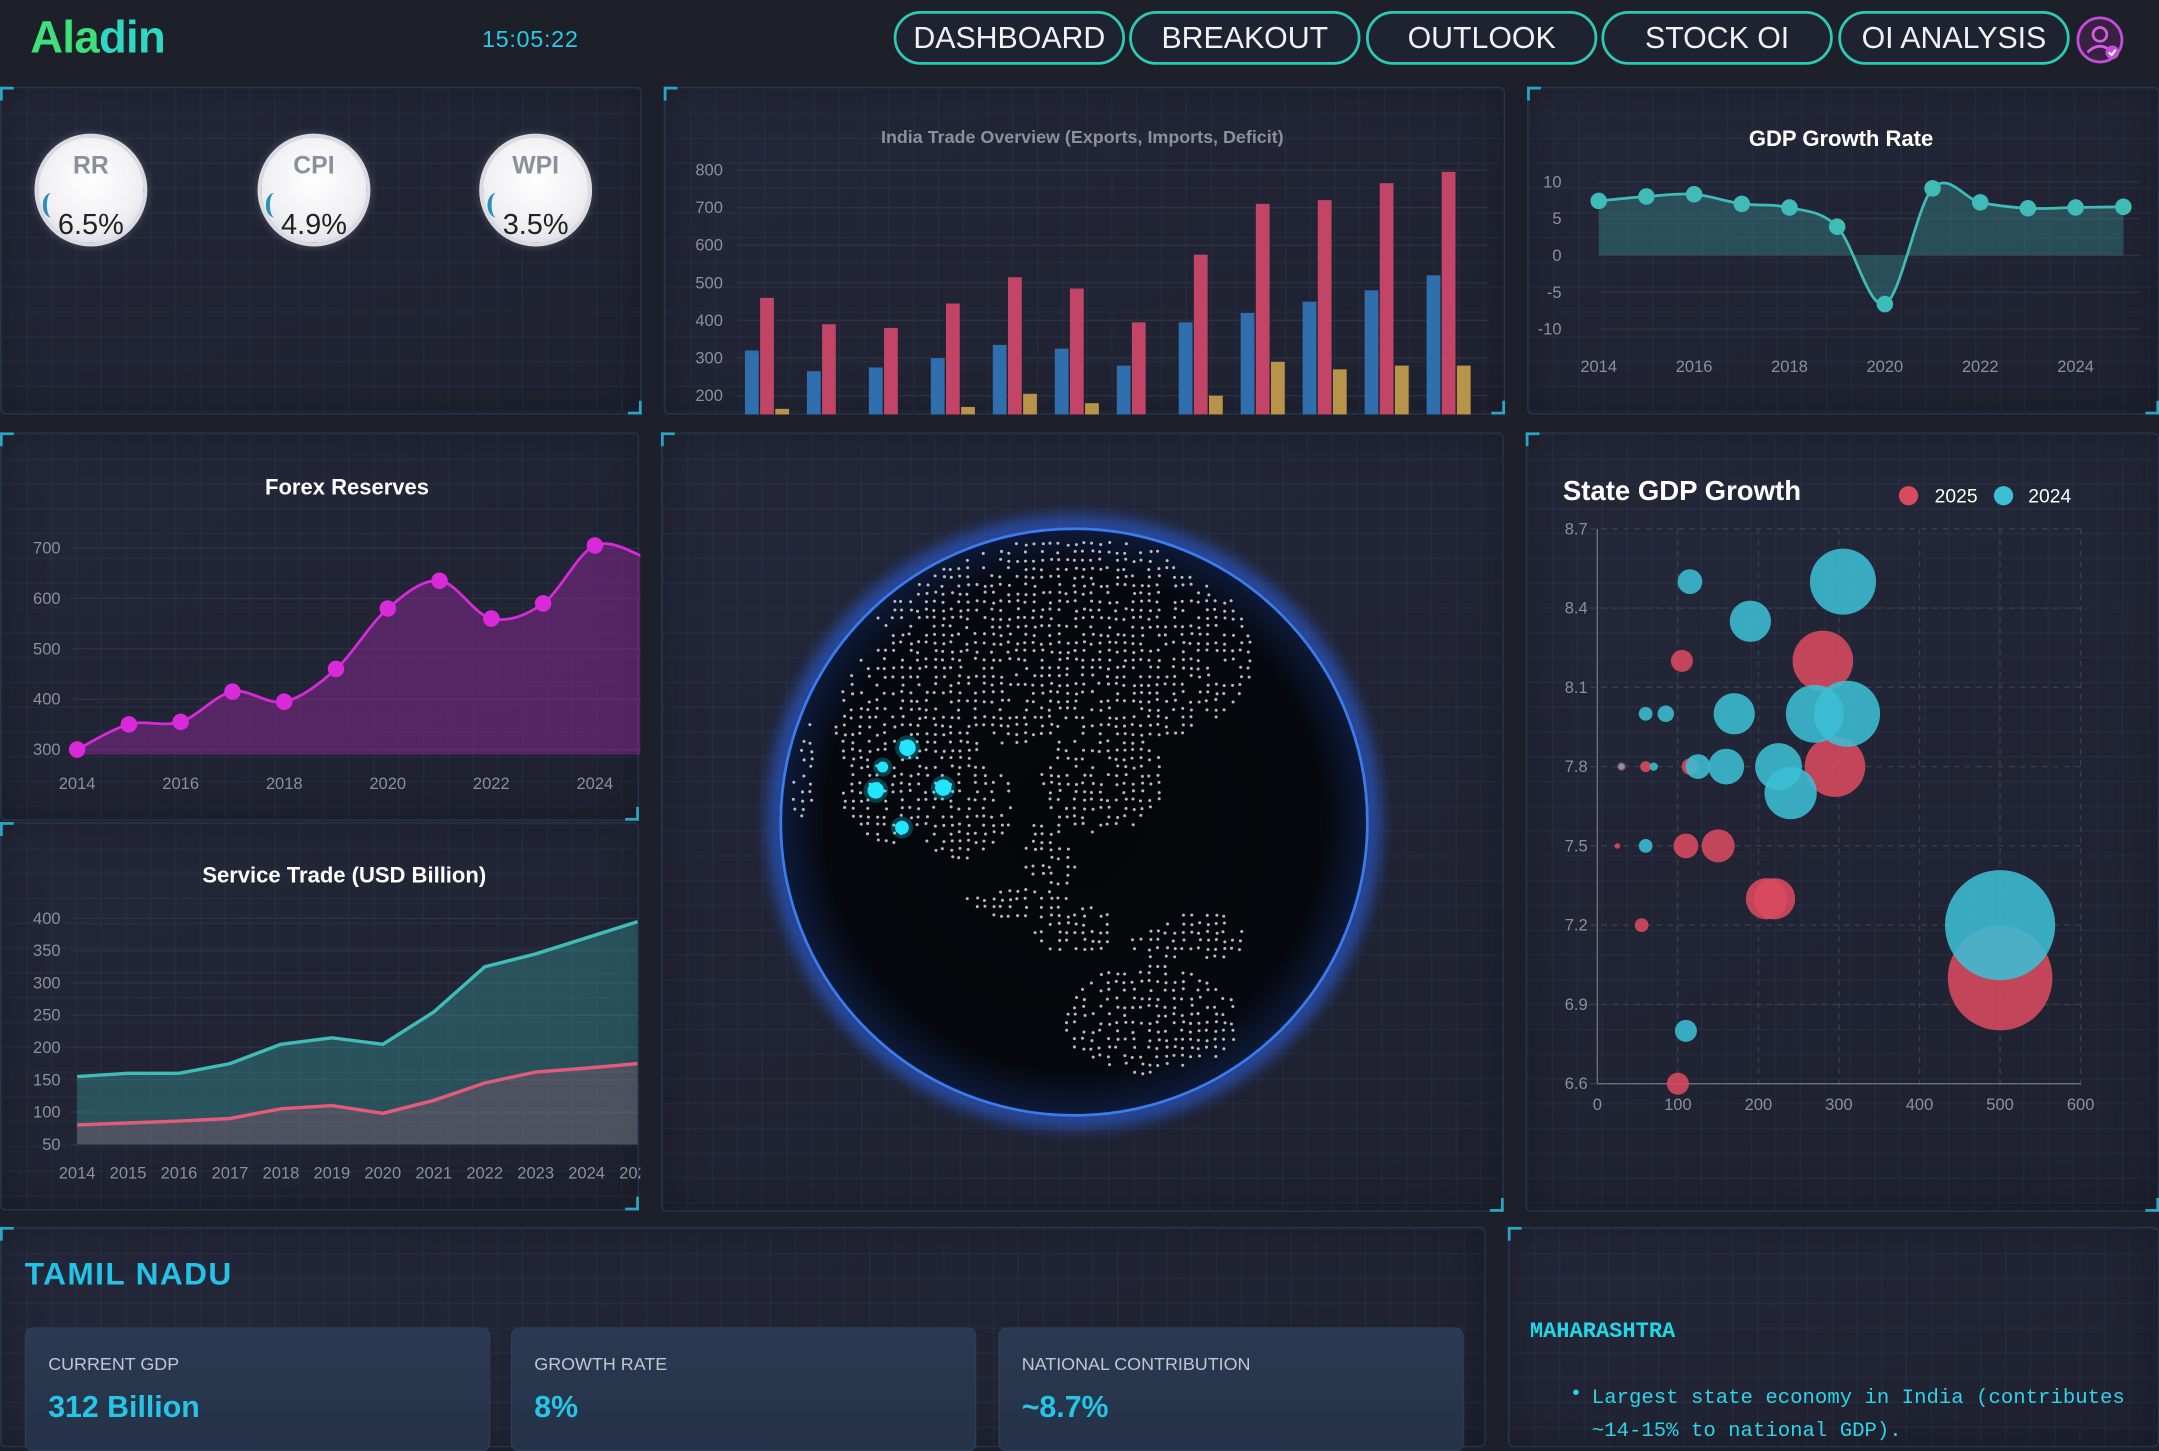 This screenshot has height=1451, width=2159. I want to click on y-tick-label: 600, so click(47, 598).